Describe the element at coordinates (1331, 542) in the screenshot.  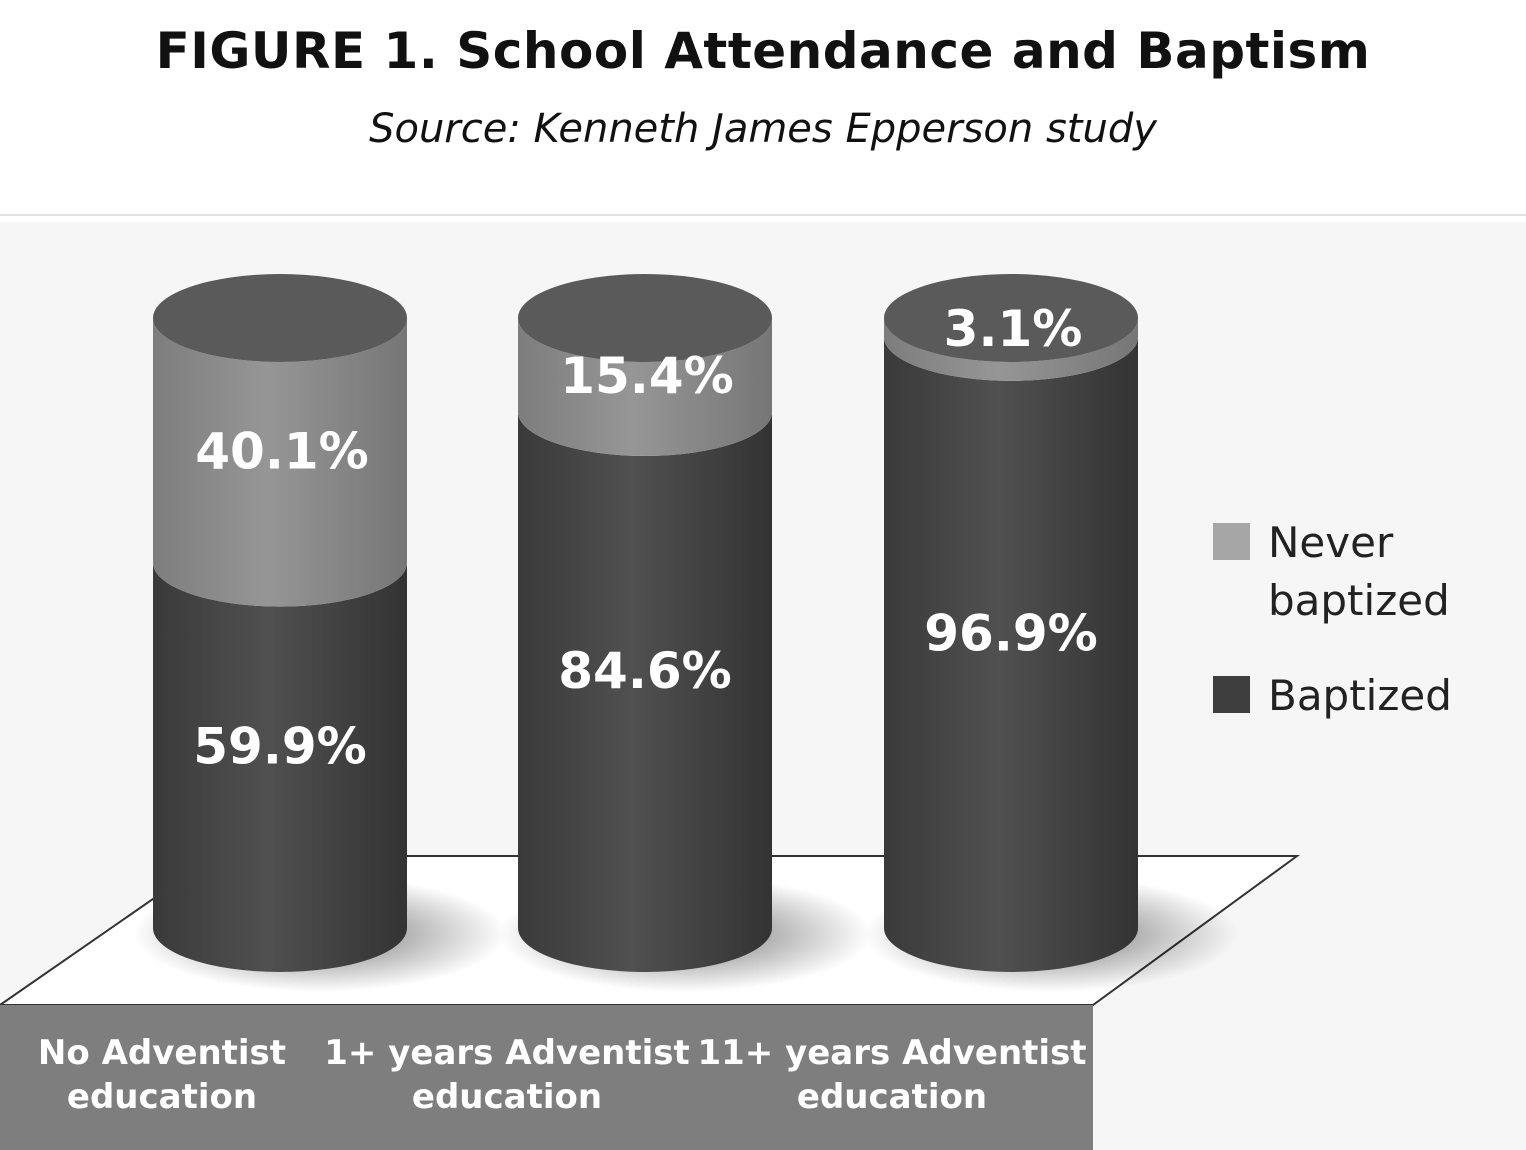
I see `legend-label-0-line-0: Never` at that location.